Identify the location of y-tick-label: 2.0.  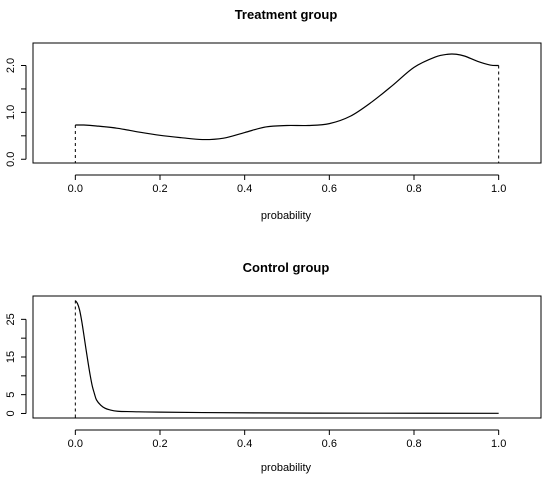
(11, 65).